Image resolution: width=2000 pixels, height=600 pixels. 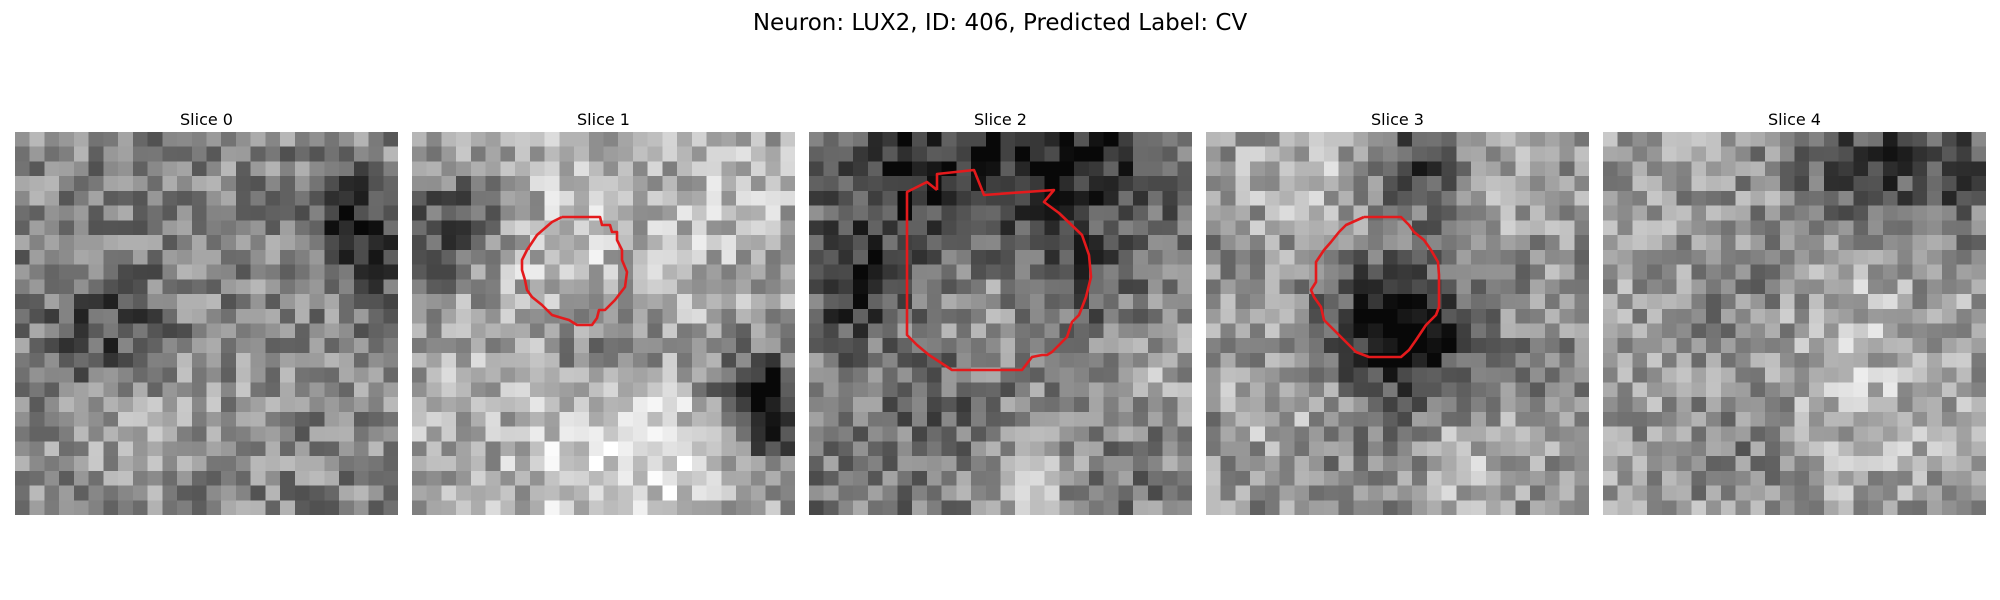 I want to click on slice-panel-4: Slice 4, so click(x=1794, y=311).